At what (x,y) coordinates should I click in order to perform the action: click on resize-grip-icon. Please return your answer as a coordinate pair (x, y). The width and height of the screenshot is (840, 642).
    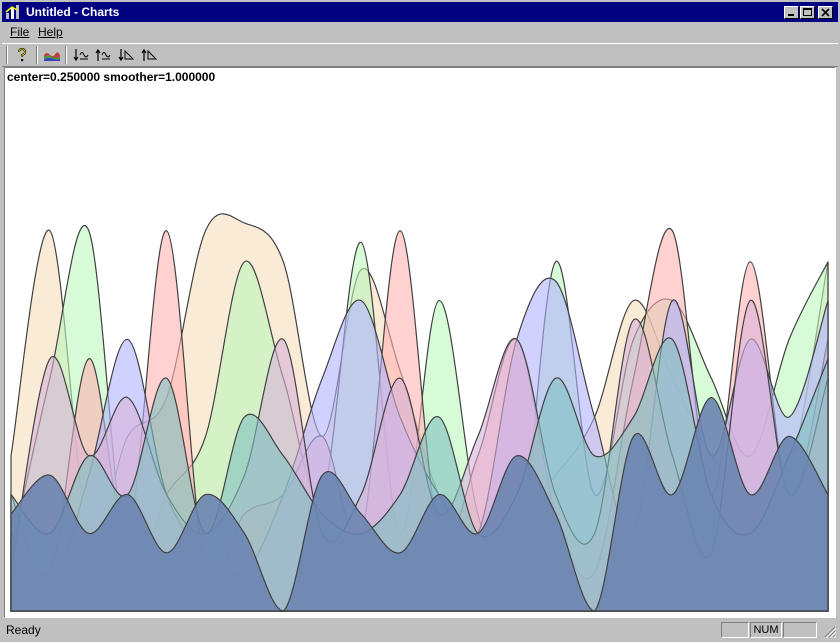
    Looking at the image, I should click on (830, 632).